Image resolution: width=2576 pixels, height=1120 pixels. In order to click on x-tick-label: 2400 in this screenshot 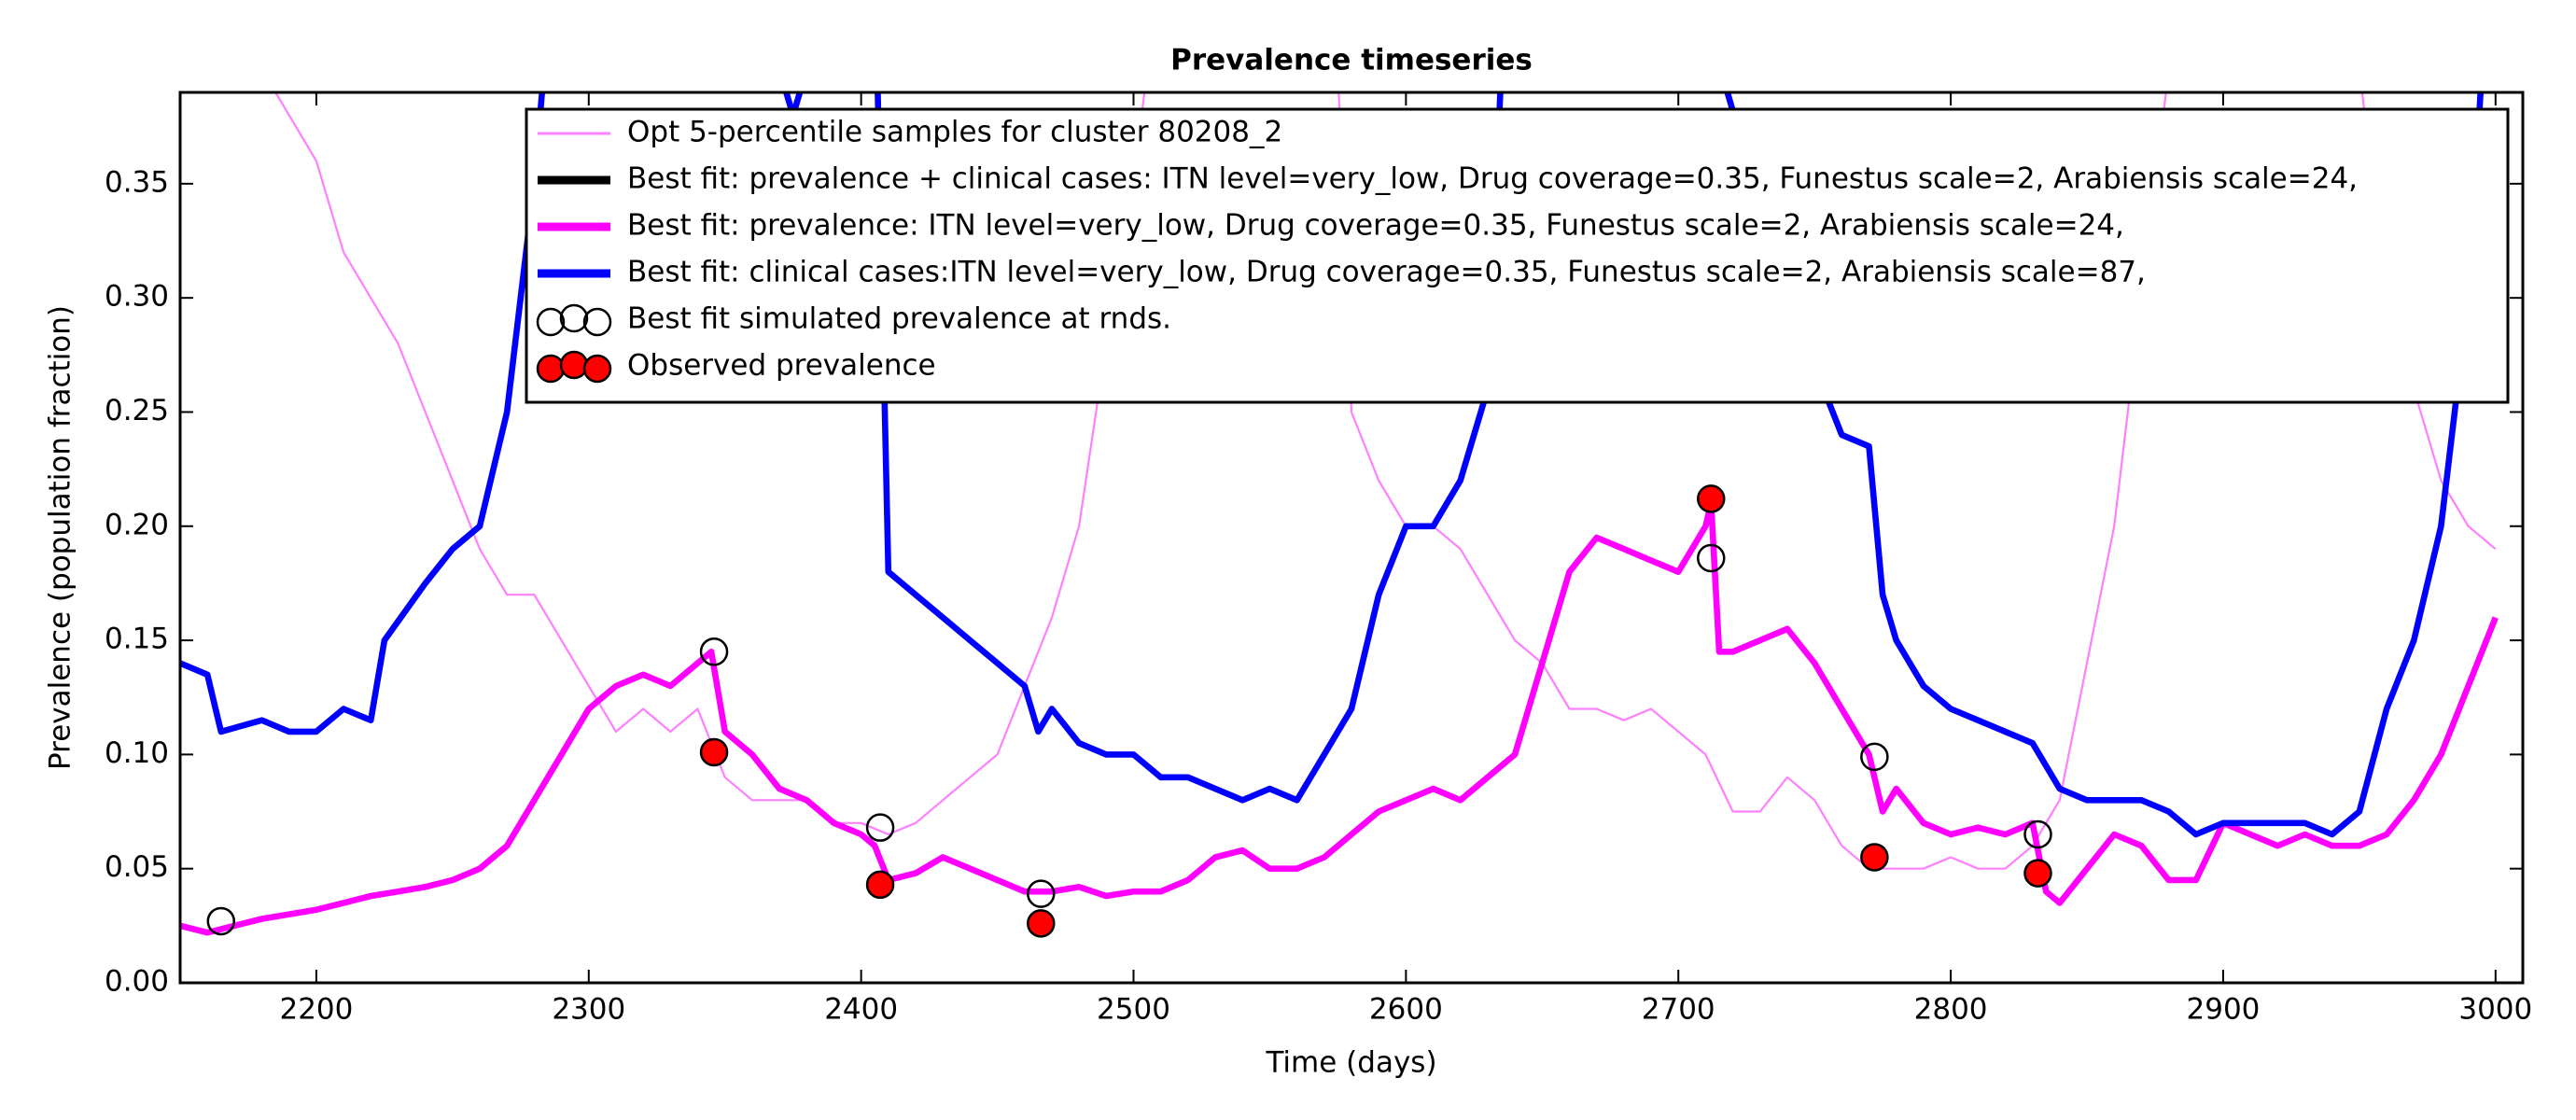, I will do `click(861, 1010)`.